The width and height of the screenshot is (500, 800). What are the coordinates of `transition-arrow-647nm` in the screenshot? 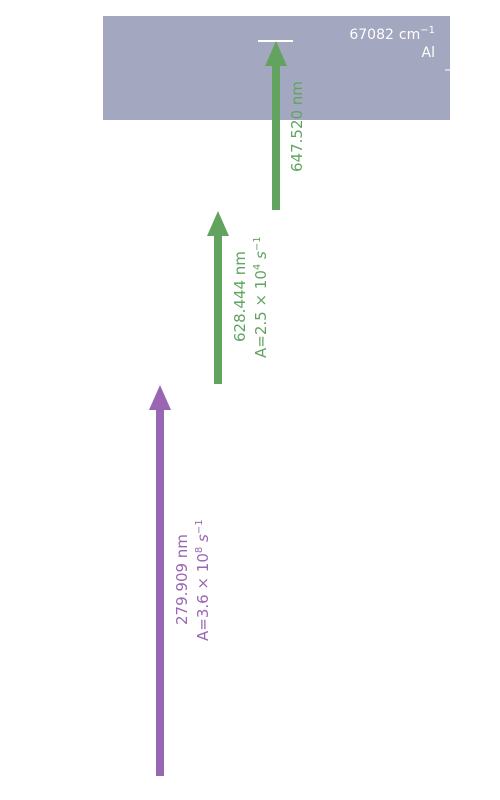 It's located at (276, 125).